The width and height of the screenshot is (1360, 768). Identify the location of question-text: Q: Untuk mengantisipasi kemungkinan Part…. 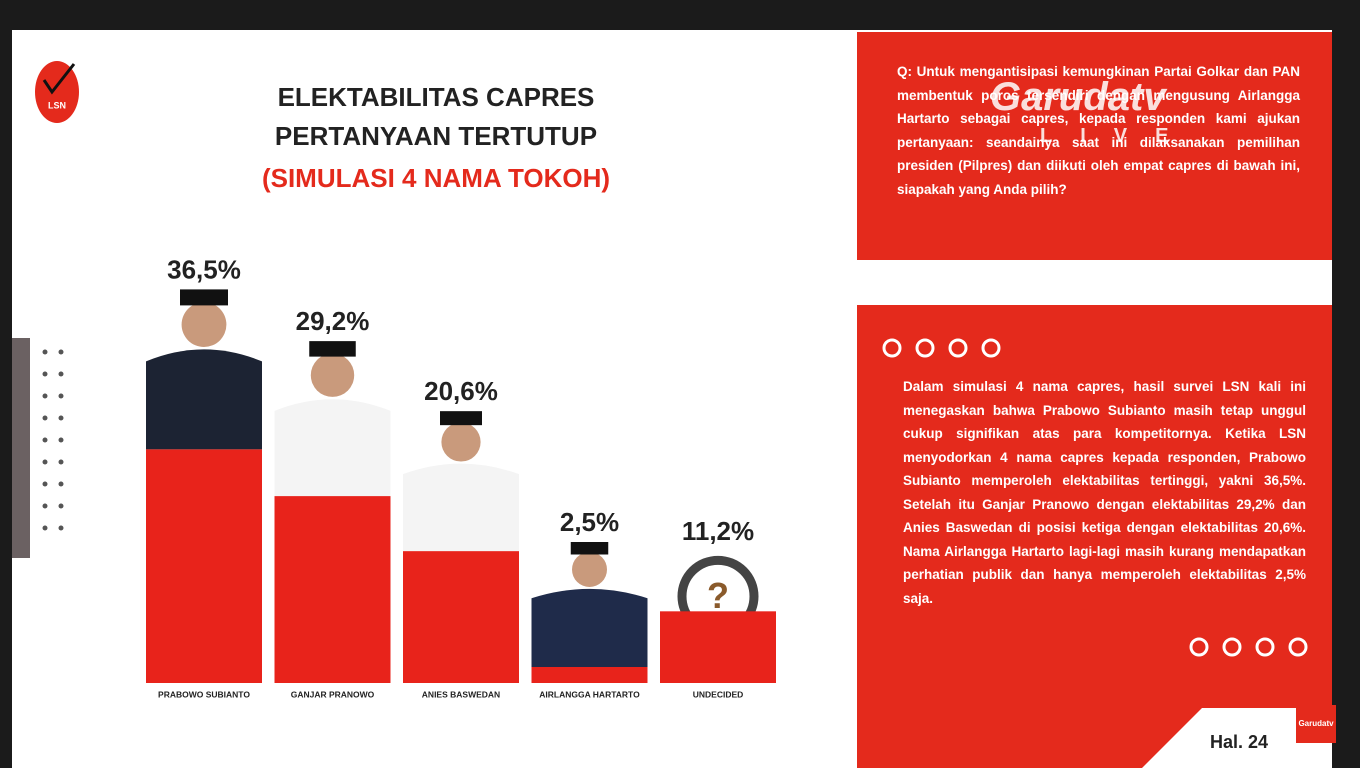
(1098, 130).